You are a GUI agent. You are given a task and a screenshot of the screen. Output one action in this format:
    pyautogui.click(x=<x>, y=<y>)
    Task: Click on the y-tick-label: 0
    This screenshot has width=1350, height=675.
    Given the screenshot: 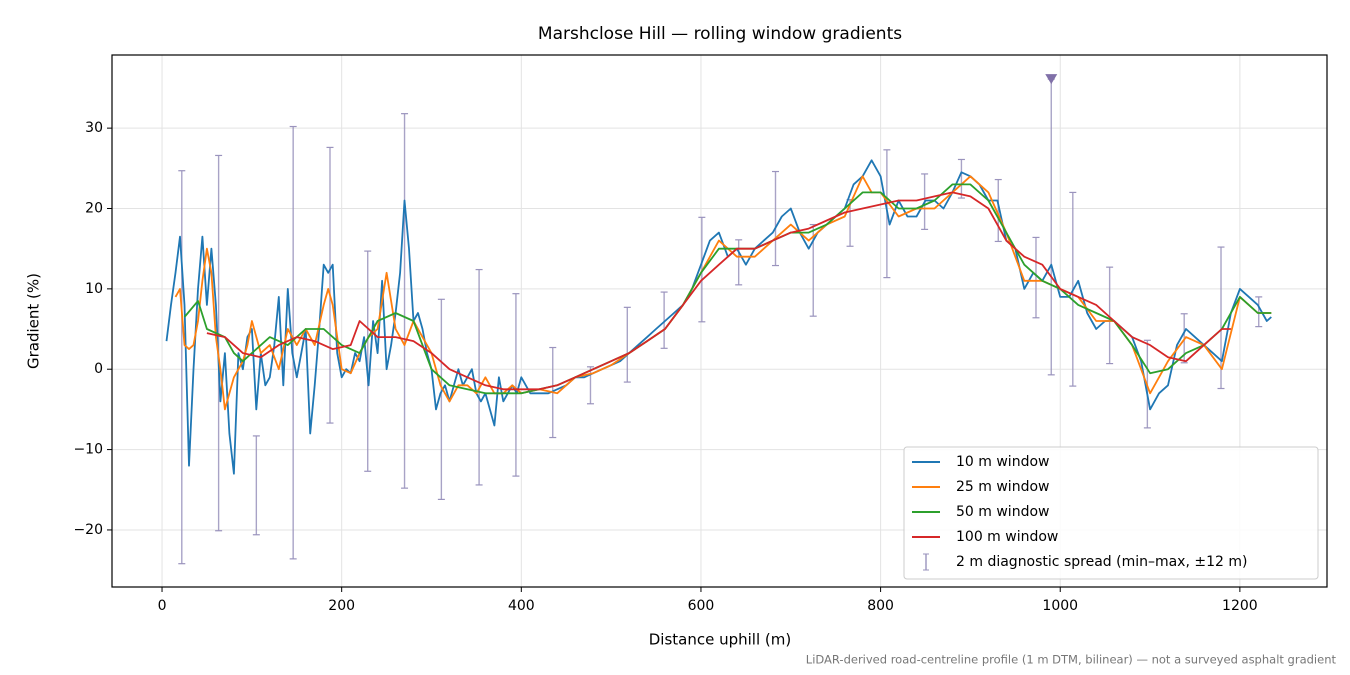 What is the action you would take?
    pyautogui.click(x=98, y=369)
    